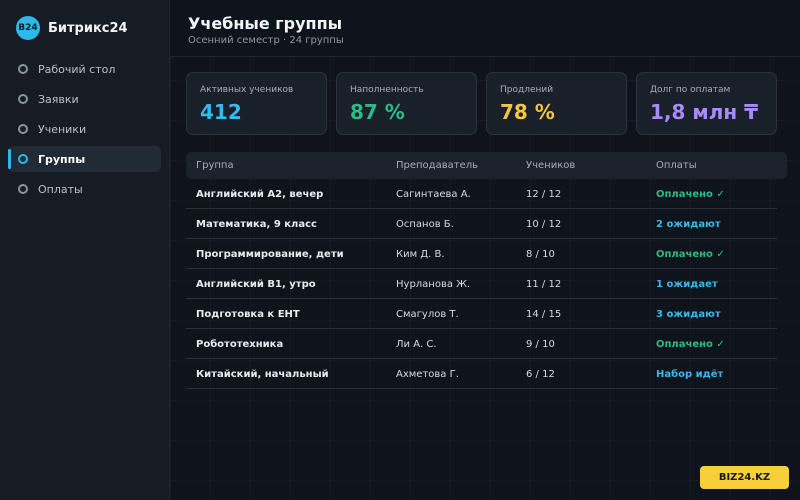  I want to click on column-header-teacher: Преподаватель, so click(437, 165).